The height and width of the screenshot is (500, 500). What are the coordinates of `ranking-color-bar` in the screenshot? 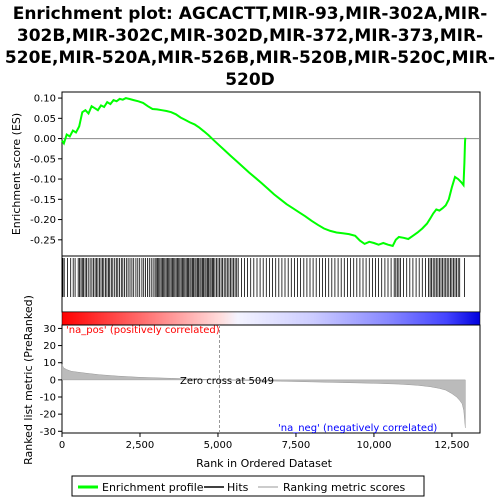 It's located at (271, 318).